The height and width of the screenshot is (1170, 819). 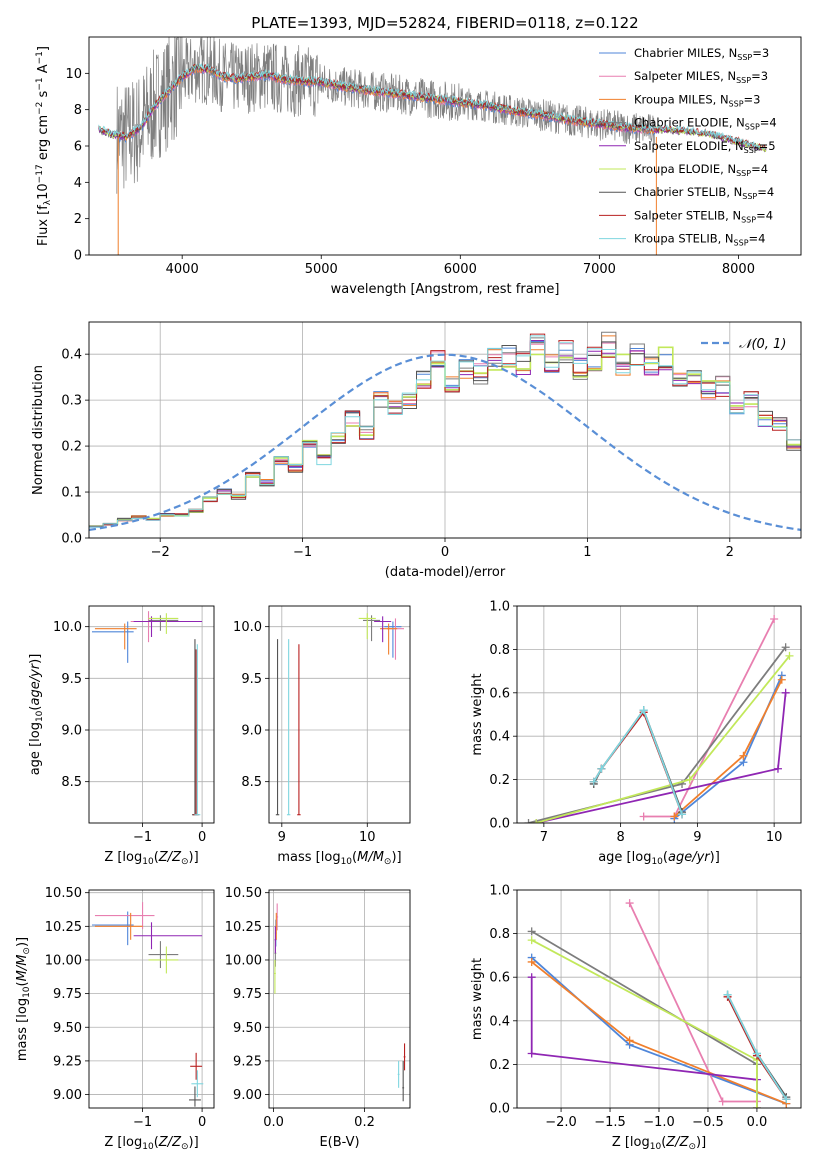 What do you see at coordinates (78, 110) in the screenshot?
I see `y-tick-label: 8` at bounding box center [78, 110].